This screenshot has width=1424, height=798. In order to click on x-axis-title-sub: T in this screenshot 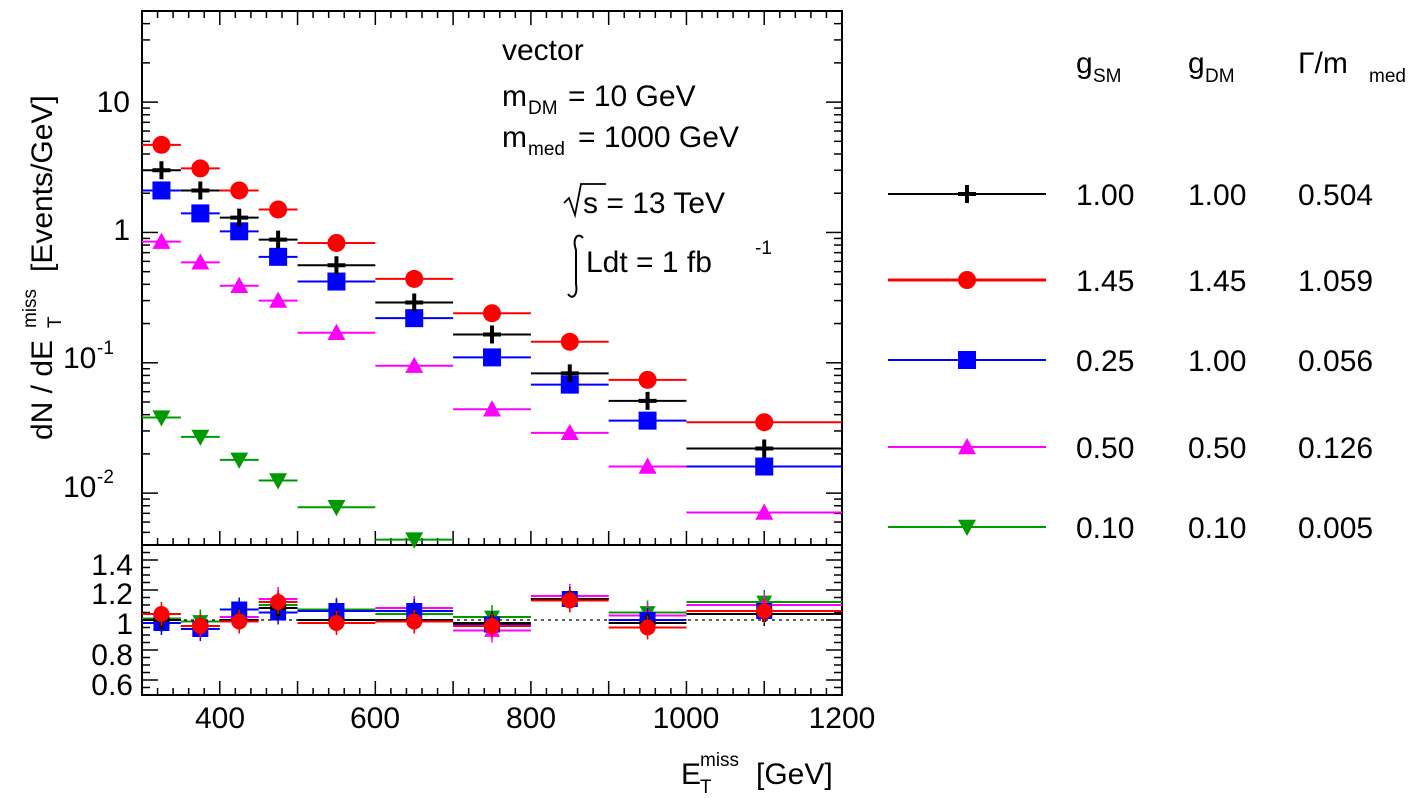, I will do `click(706, 787)`.